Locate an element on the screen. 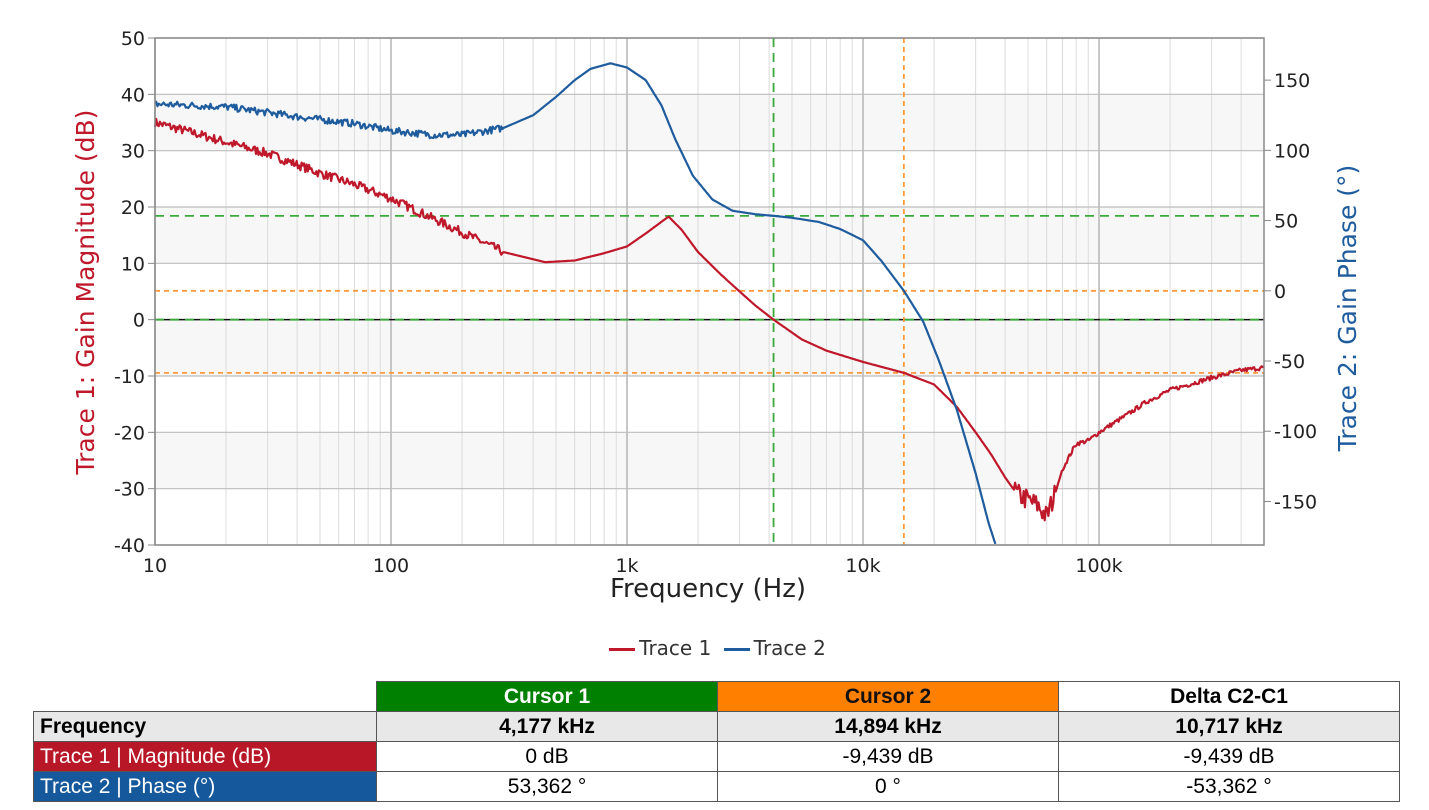  legend-swatch-trace2 is located at coordinates (736, 649).